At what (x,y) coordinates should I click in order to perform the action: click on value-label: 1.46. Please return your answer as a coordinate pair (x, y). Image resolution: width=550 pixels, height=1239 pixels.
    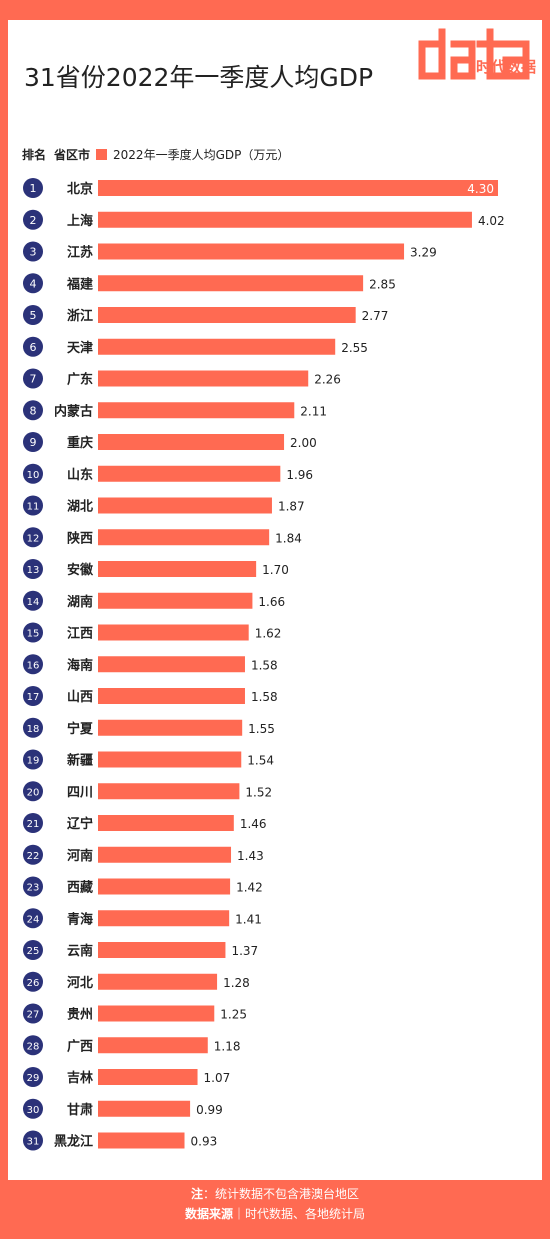
    Looking at the image, I should click on (253, 824).